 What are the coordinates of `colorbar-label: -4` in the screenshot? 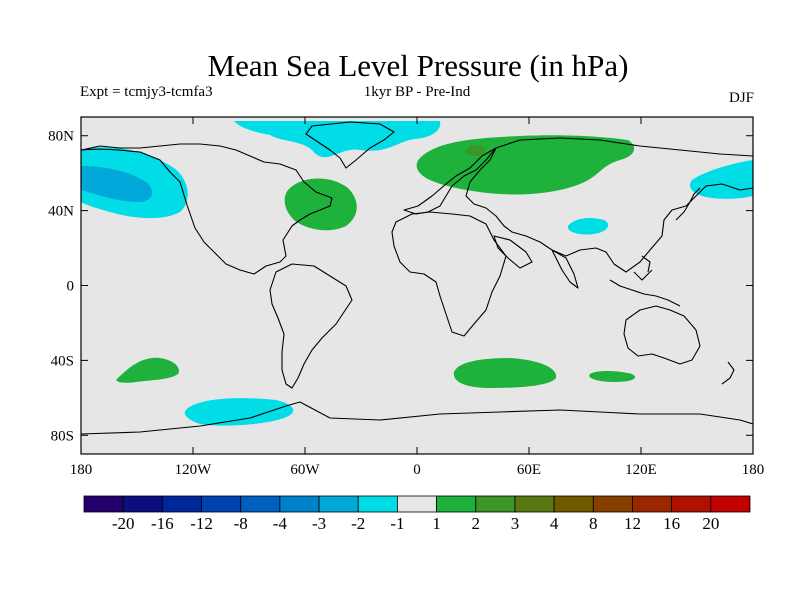 It's located at (280, 523).